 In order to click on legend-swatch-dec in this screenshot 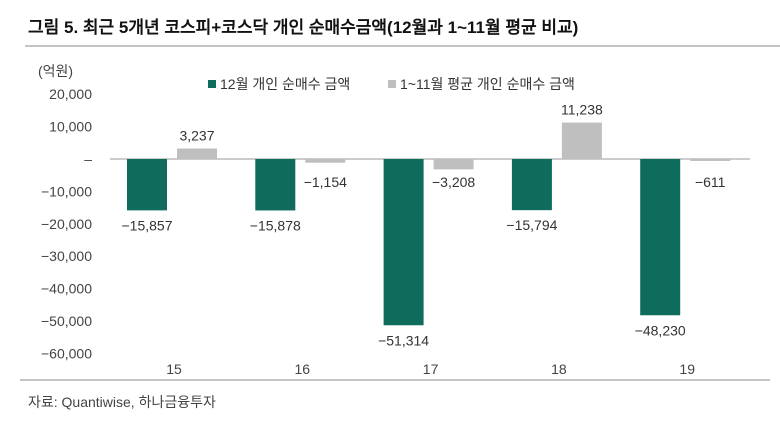, I will do `click(212, 84)`.